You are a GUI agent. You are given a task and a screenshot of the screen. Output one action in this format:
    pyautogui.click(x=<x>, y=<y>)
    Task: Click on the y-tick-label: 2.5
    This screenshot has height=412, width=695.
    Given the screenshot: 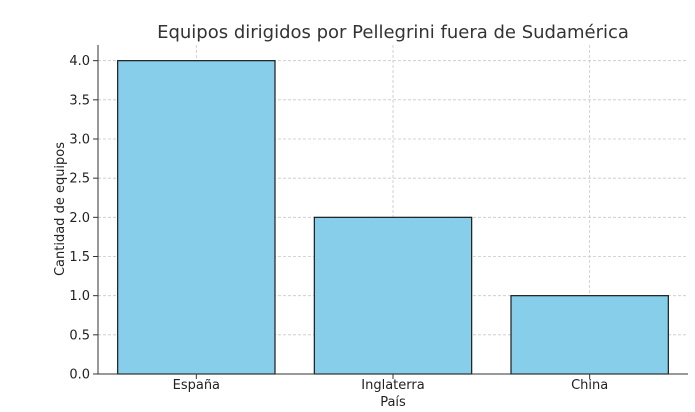 What is the action you would take?
    pyautogui.click(x=79, y=179)
    